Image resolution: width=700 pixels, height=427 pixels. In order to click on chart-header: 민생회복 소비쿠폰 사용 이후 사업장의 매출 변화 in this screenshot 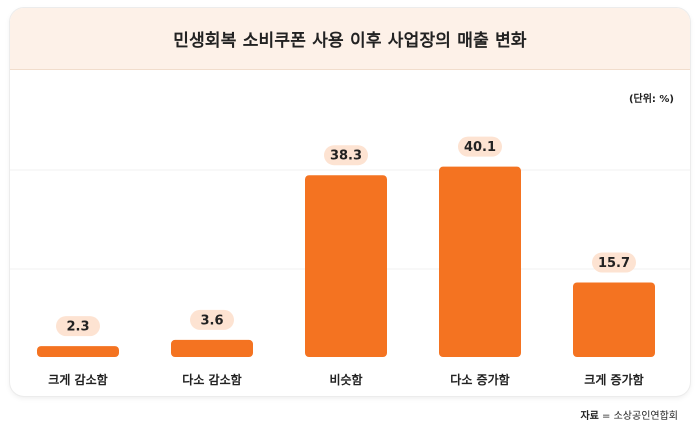, I will do `click(350, 39)`.